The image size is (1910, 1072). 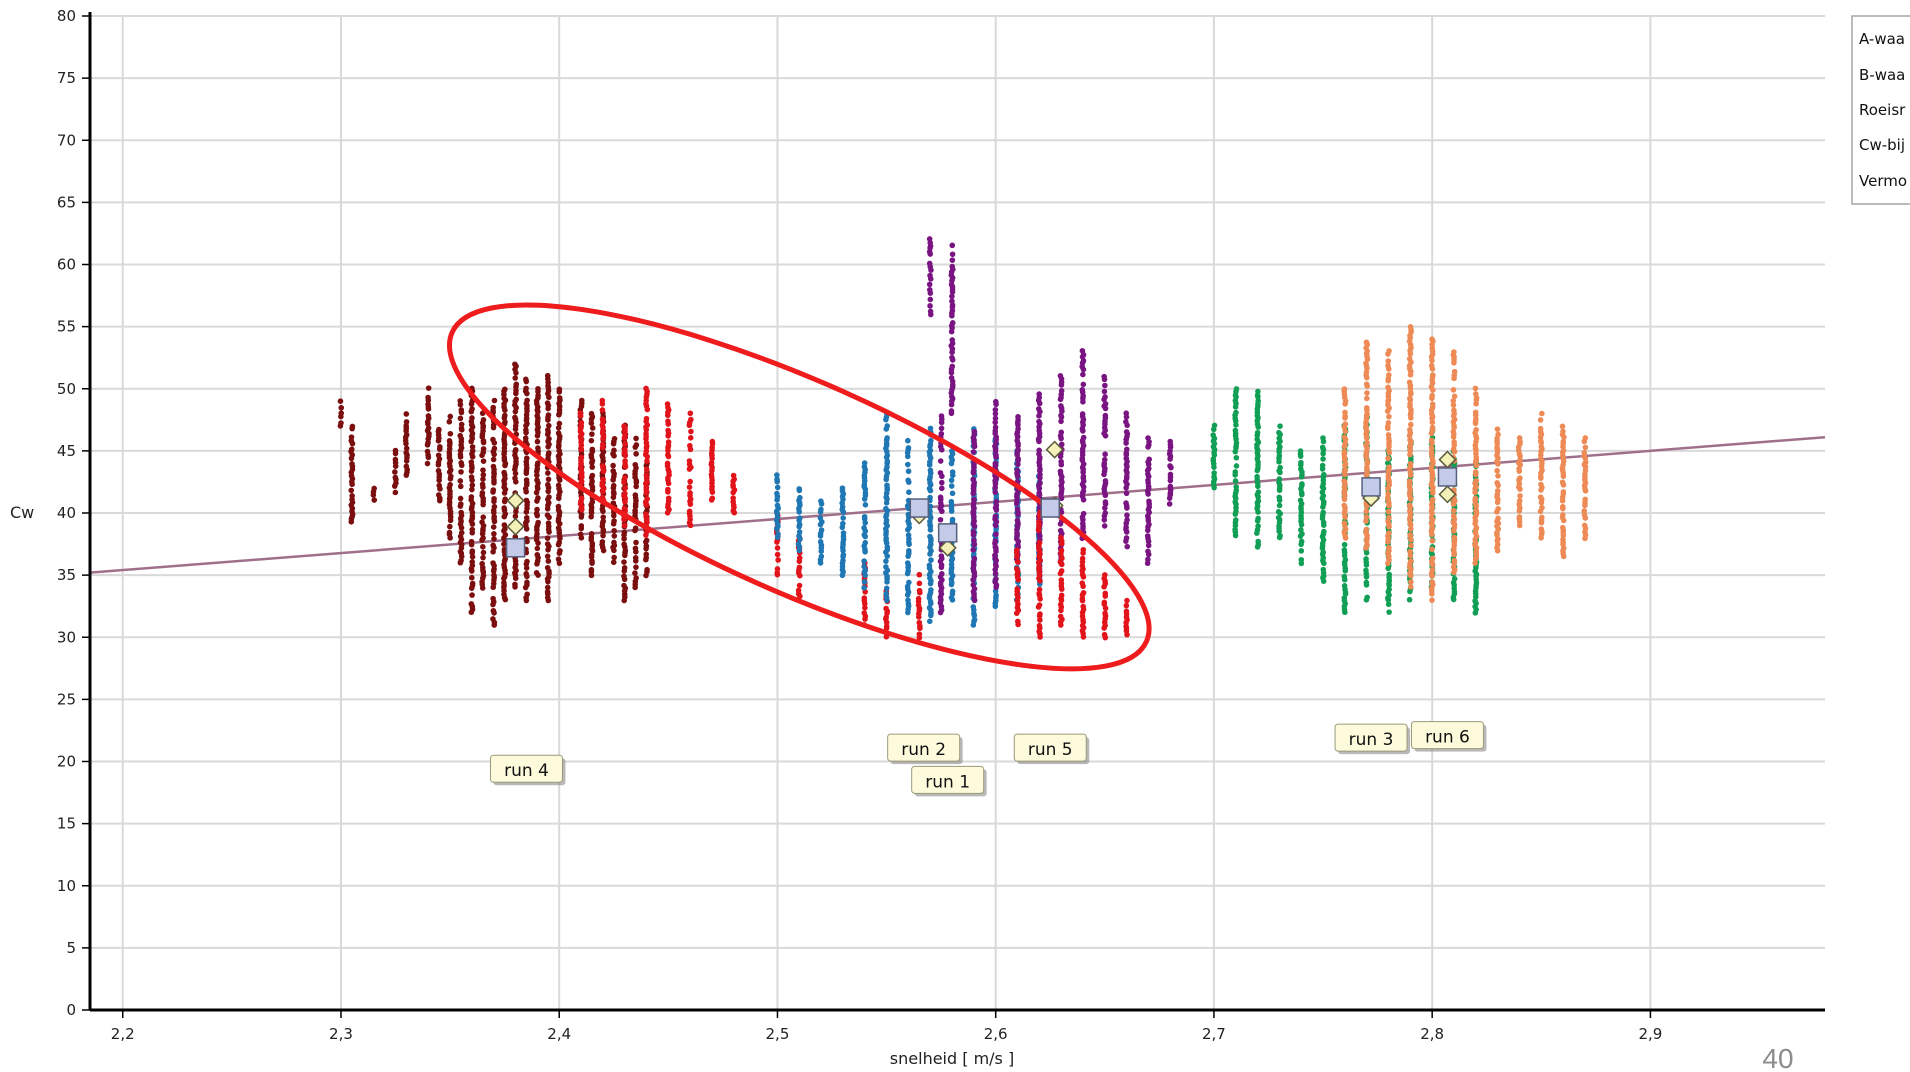 What do you see at coordinates (1882, 75) in the screenshot?
I see `legend-item-b: B-waa` at bounding box center [1882, 75].